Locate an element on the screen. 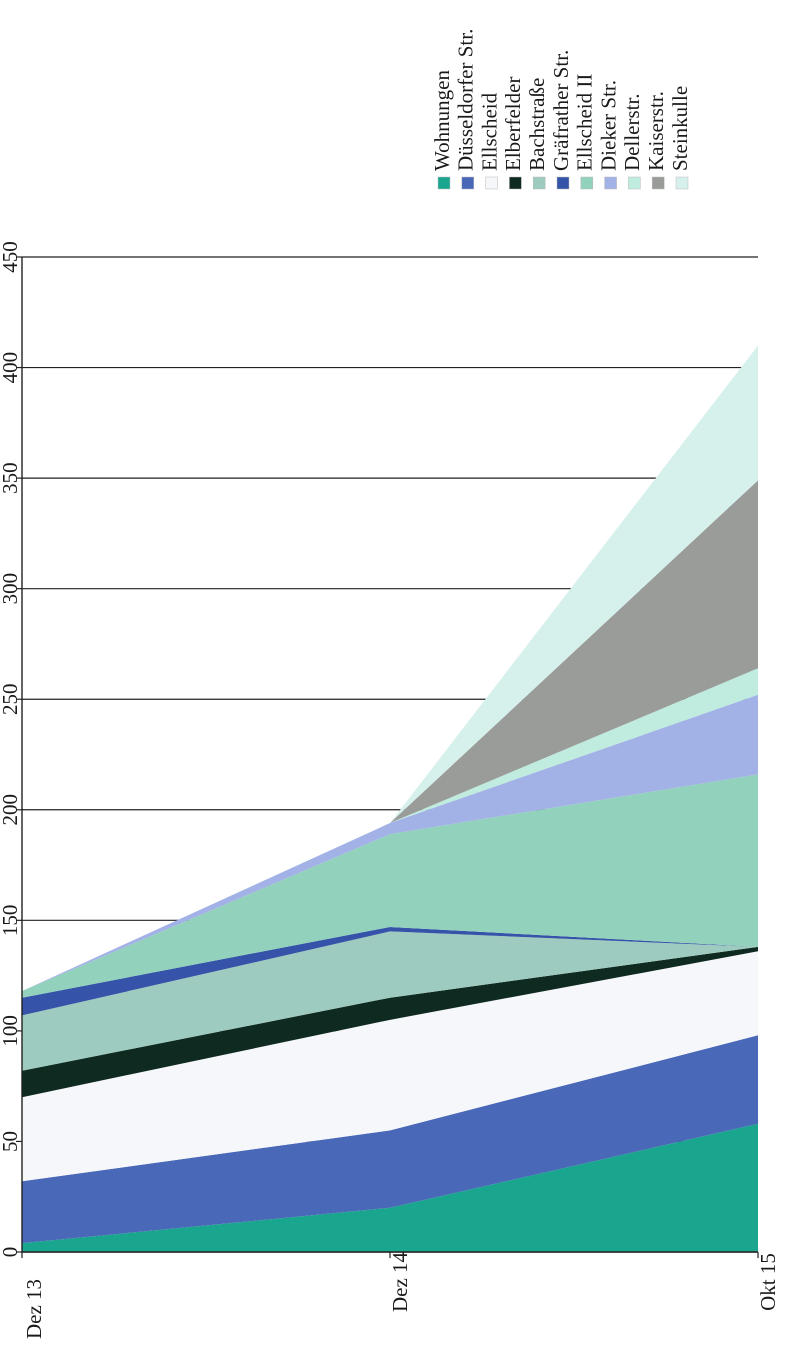 This screenshot has height=1369, width=802. legend-item: Steinkulle is located at coordinates (680, 138).